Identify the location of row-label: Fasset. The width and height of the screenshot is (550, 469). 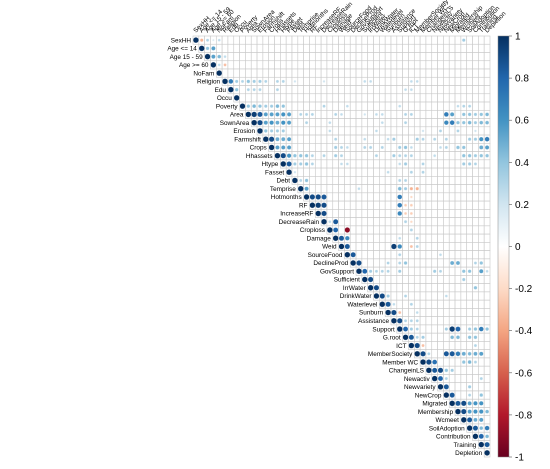
(274, 172).